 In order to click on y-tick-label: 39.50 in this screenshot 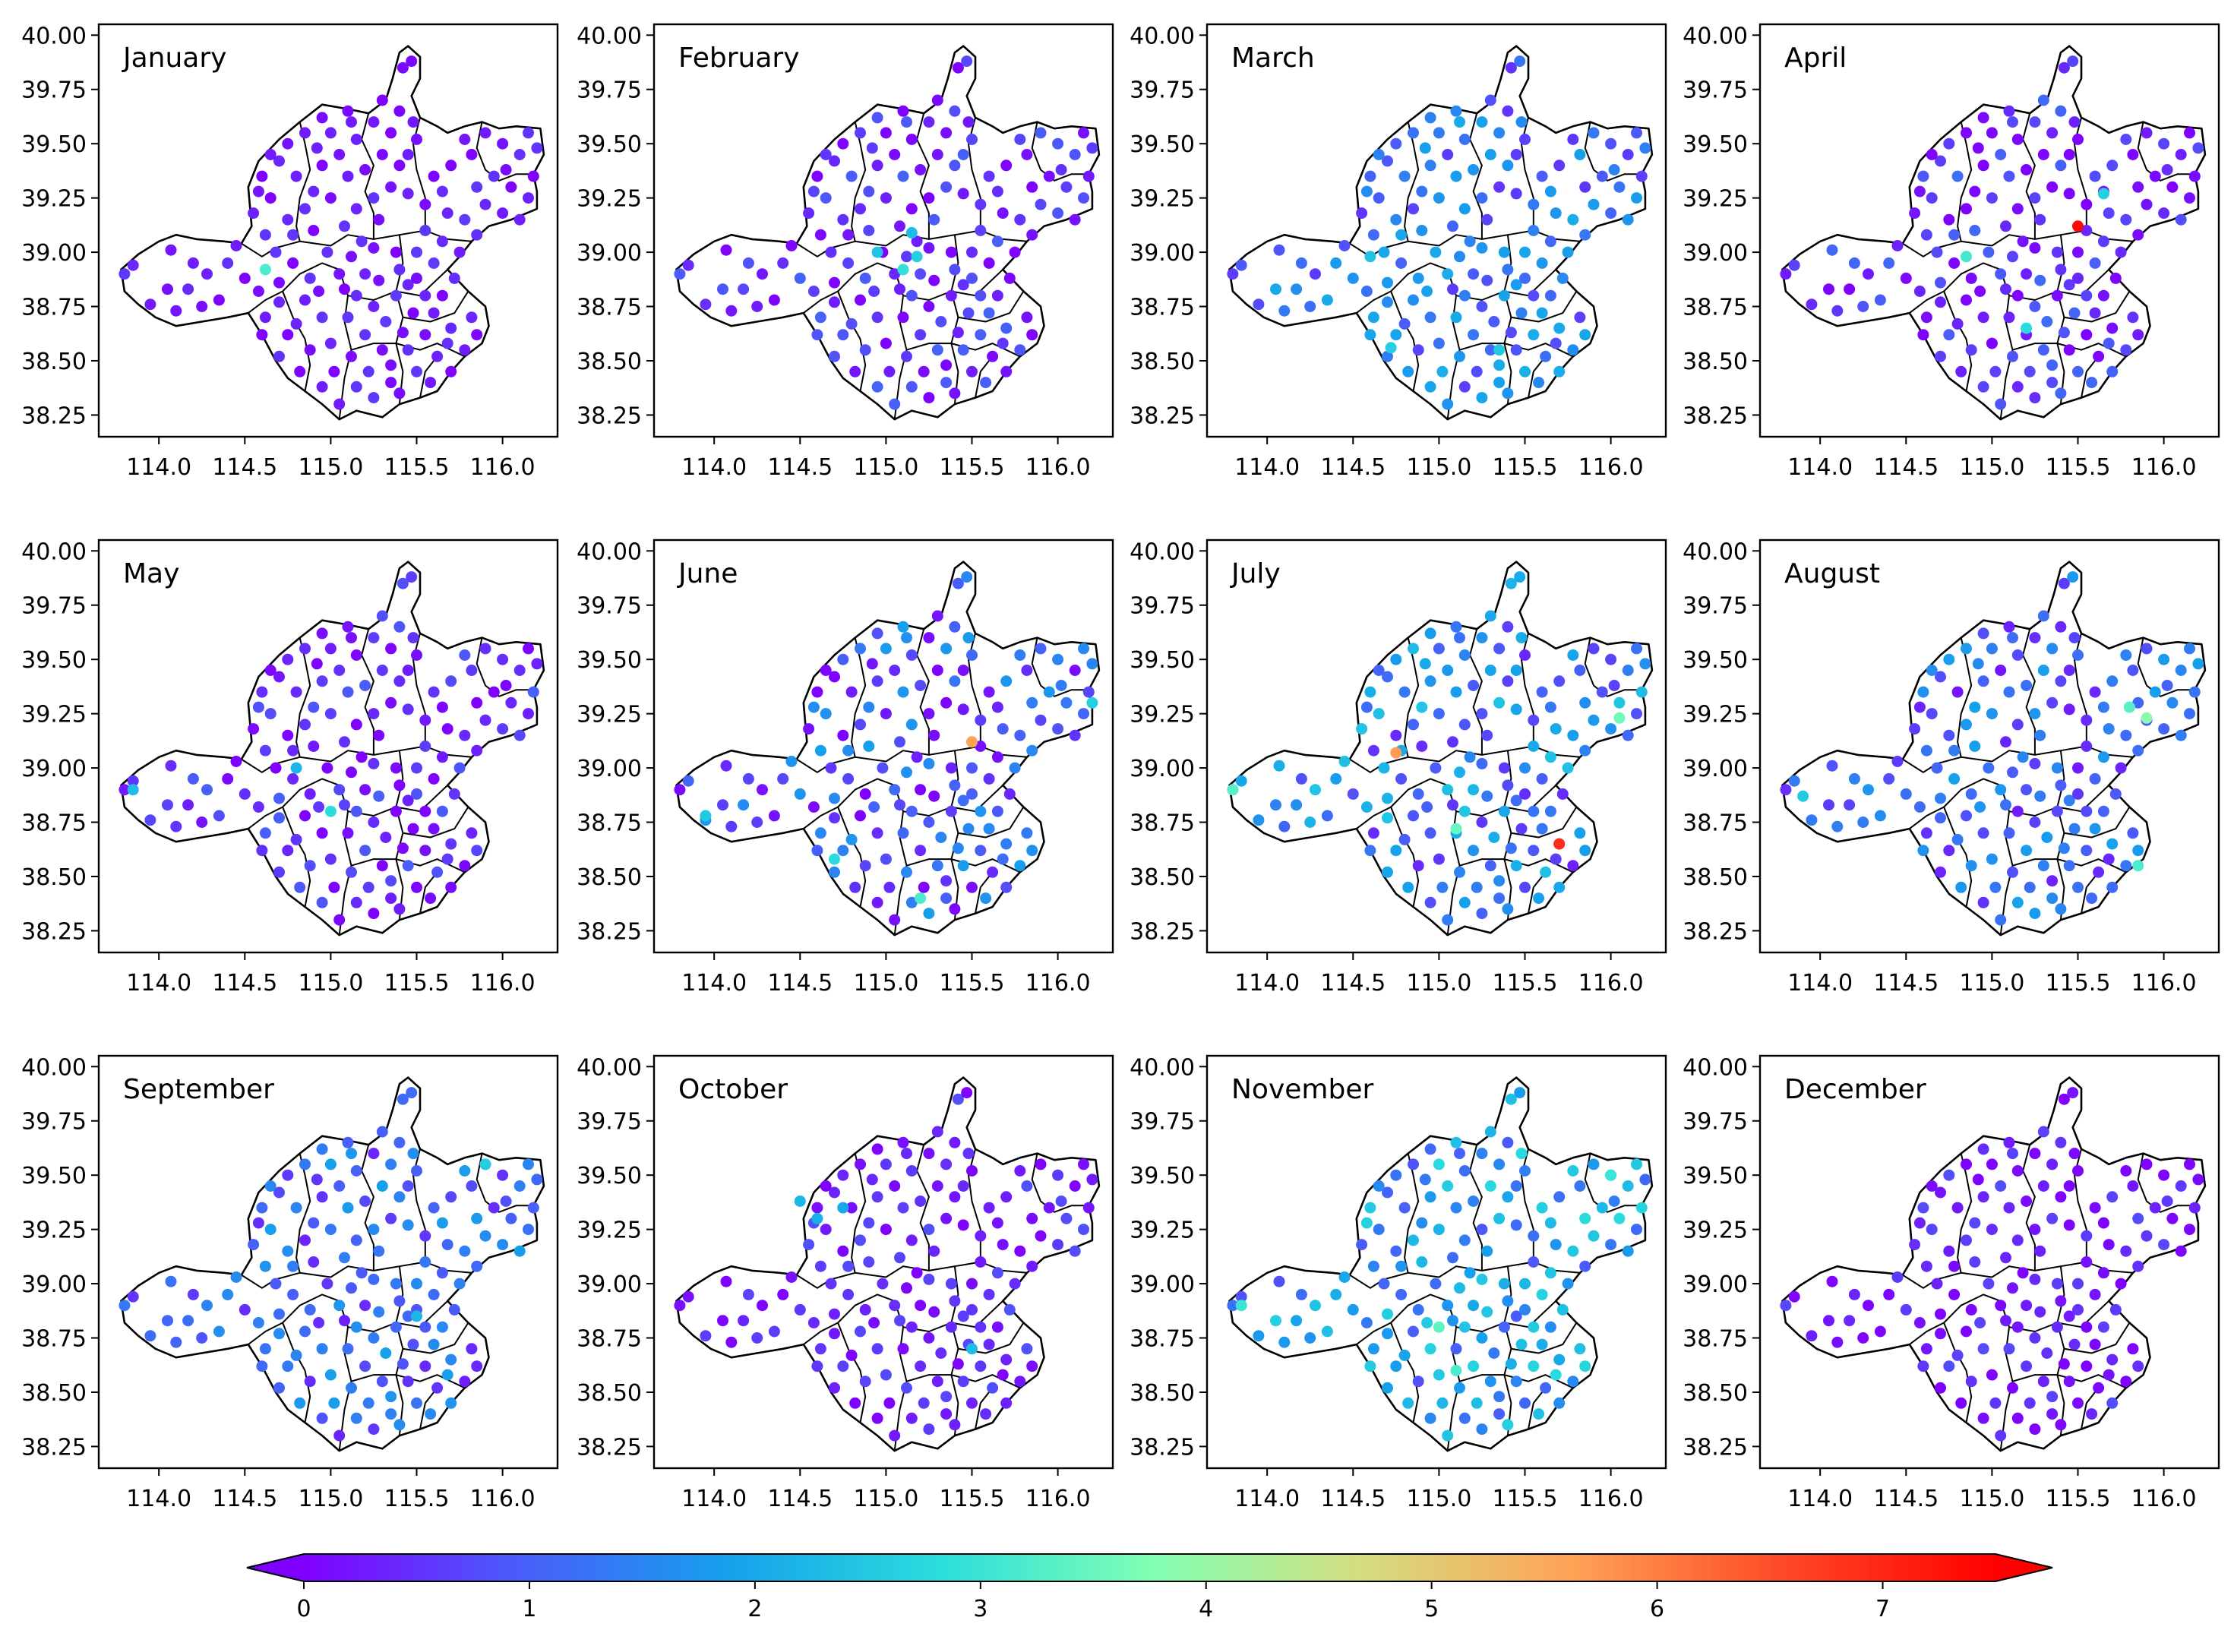, I will do `click(1715, 144)`.